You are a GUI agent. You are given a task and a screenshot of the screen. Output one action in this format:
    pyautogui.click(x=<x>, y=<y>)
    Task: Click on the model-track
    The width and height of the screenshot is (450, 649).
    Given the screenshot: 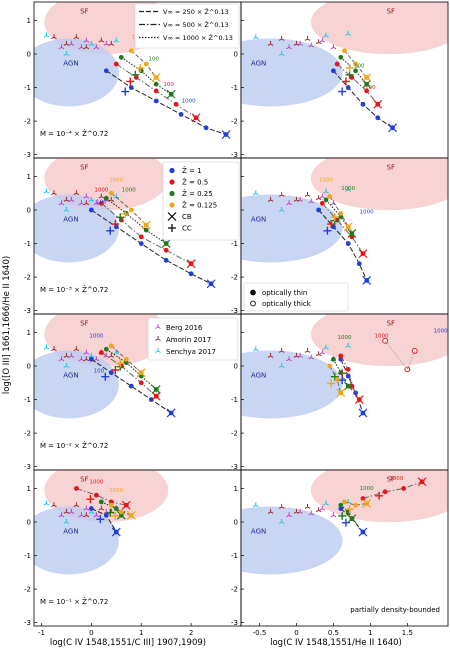 What is the action you would take?
    pyautogui.click(x=392, y=490)
    